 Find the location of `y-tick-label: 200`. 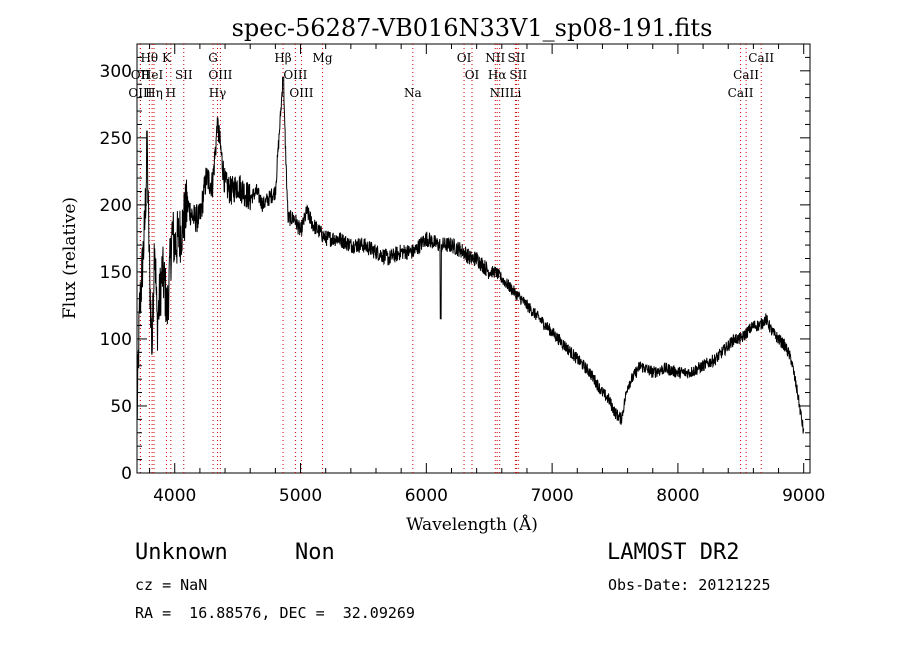

y-tick-label: 200 is located at coordinates (116, 206).